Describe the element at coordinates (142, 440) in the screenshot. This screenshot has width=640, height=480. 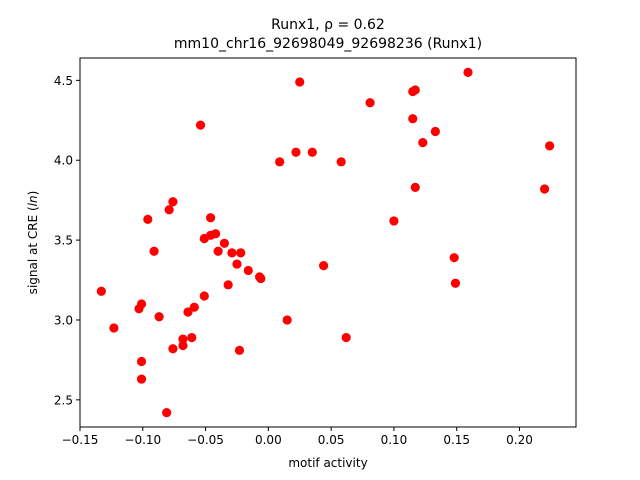
I see `x-tick-label: −0.10` at that location.